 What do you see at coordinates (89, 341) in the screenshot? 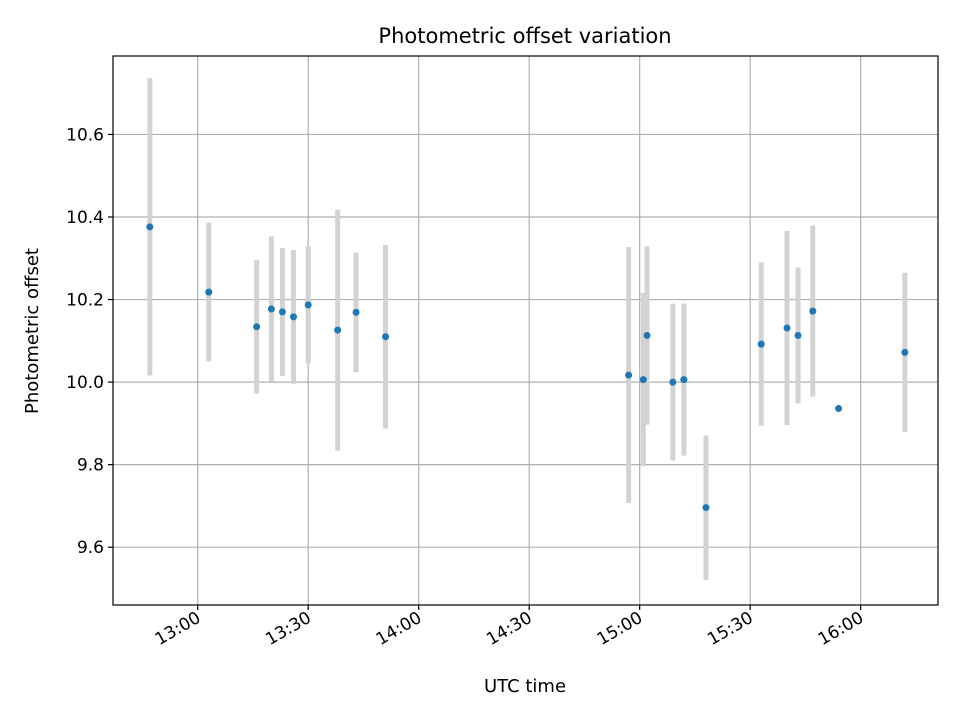
I see `y-axis-ticks: 9.6 9.8 10.0 10.2 10.4 10.6` at bounding box center [89, 341].